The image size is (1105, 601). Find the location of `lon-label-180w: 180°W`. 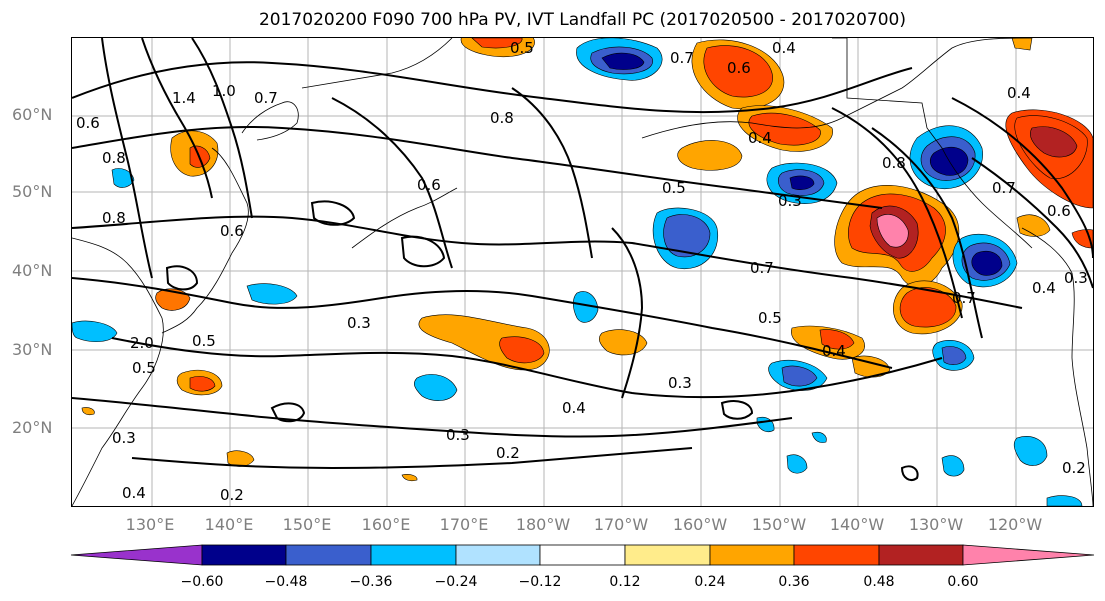

lon-label-180w: 180°W is located at coordinates (543, 524).